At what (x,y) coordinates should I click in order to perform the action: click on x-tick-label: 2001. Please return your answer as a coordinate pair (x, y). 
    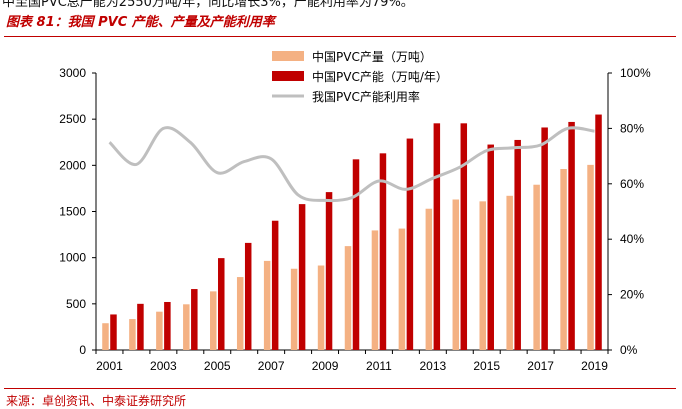
    Looking at the image, I should click on (109, 366).